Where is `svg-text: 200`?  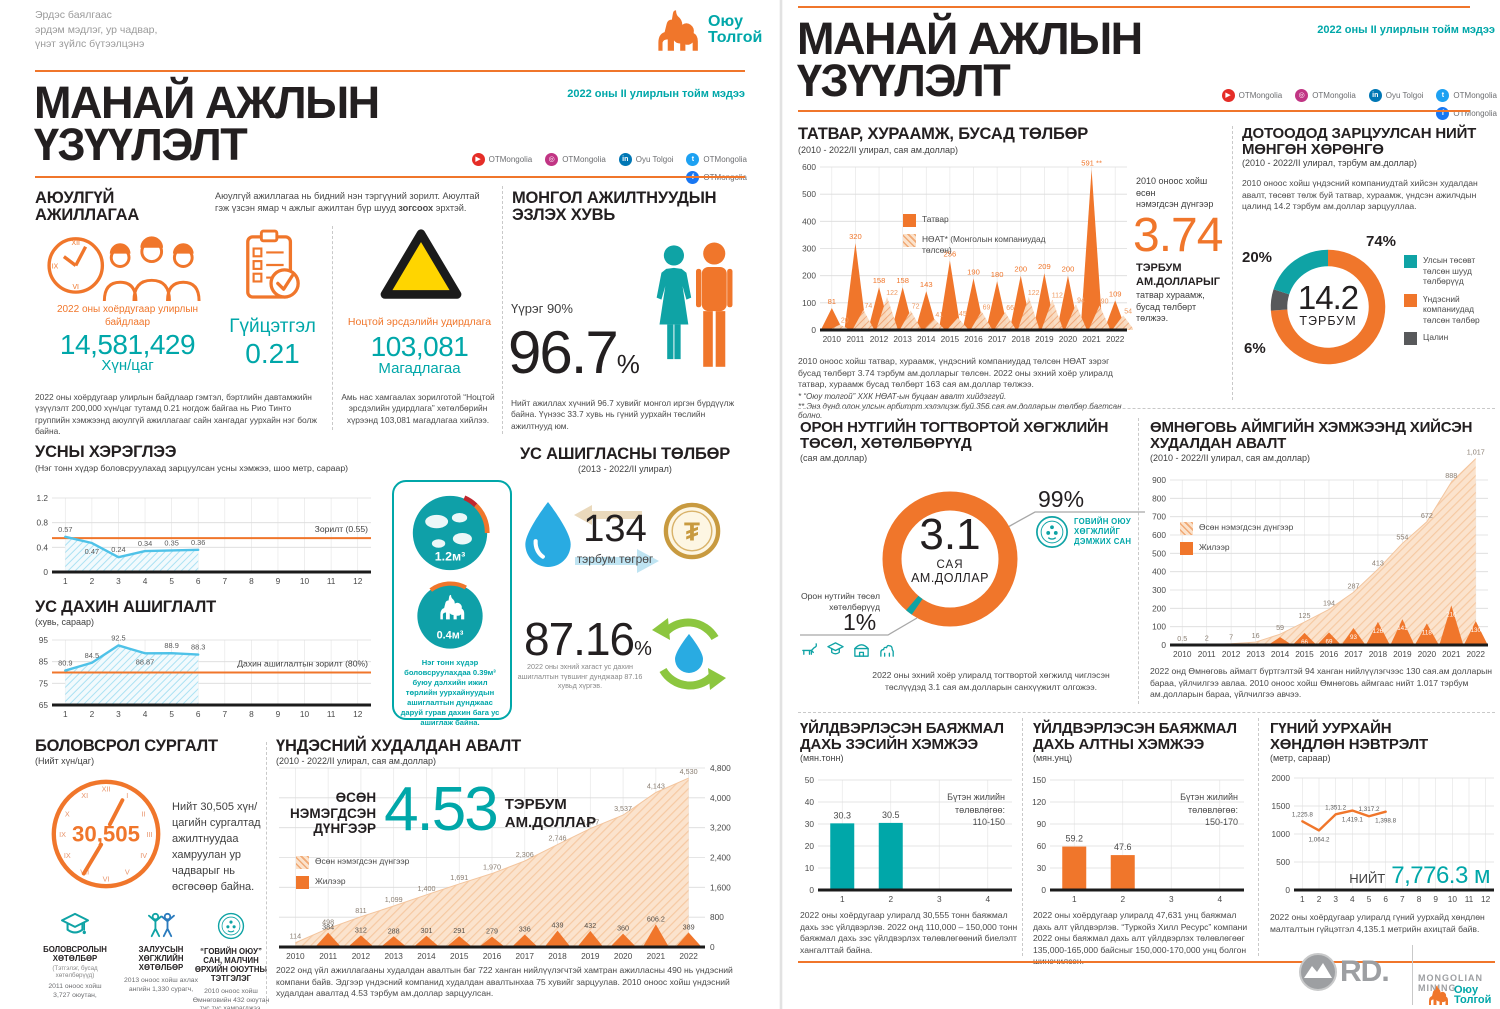 svg-text: 200 is located at coordinates (1020, 269).